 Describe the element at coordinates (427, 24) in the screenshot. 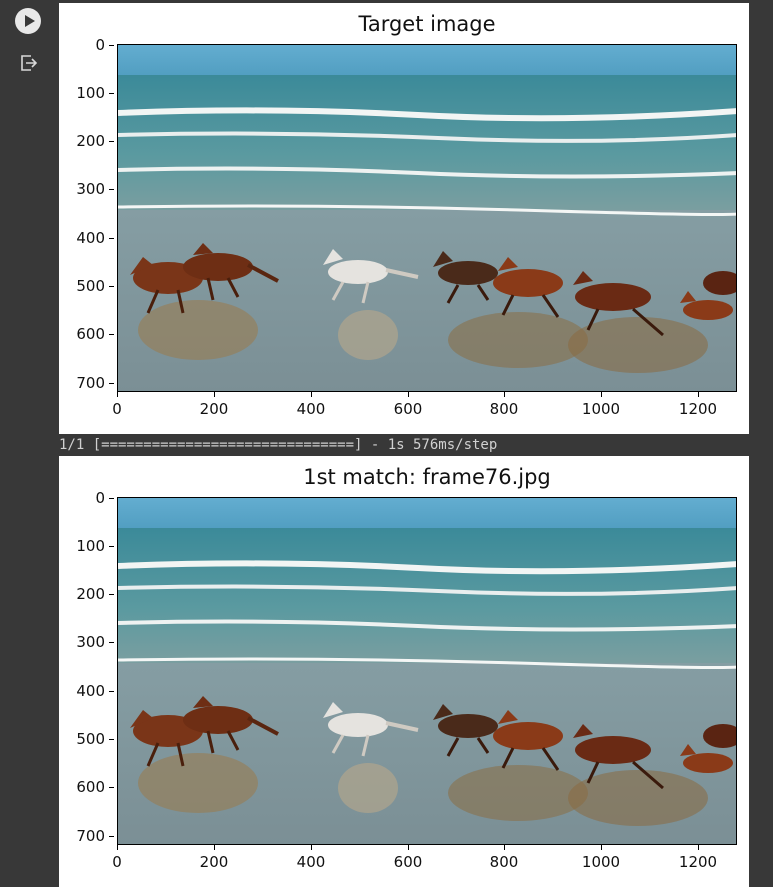

I see `figure-title: Target image` at that location.